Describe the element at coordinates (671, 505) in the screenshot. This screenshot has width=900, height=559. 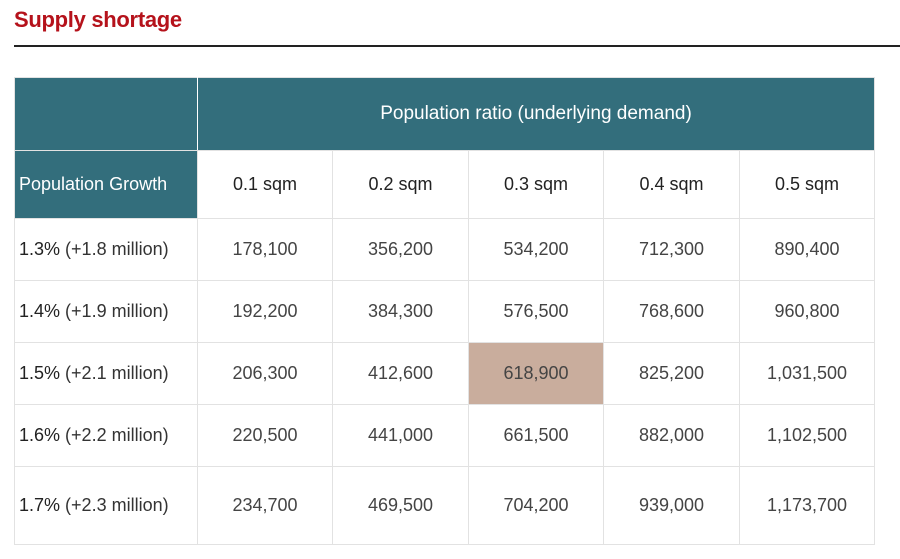
I see `table-cell: 939,000` at that location.